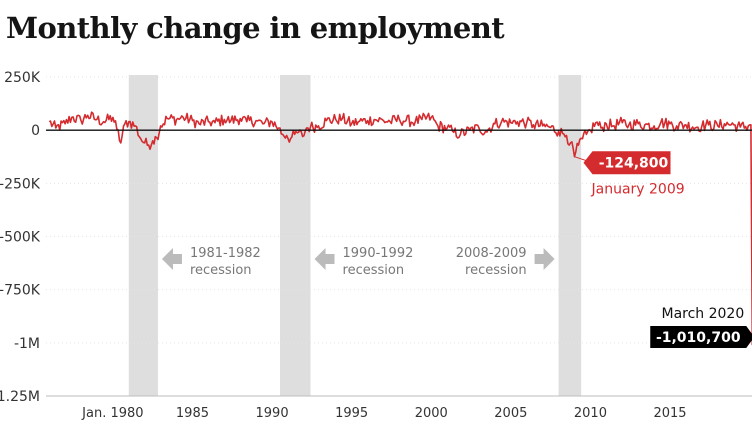 Image resolution: width=752 pixels, height=432 pixels. What do you see at coordinates (378, 253) in the screenshot?
I see `recession-label: 1990-1992` at bounding box center [378, 253].